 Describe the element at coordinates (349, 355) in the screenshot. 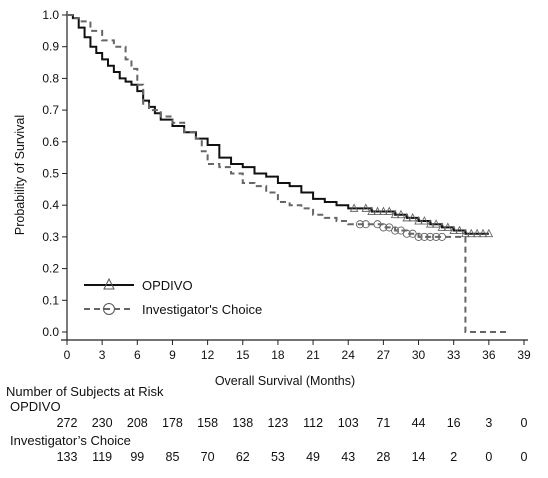

I see `x-tick-label: 24` at that location.